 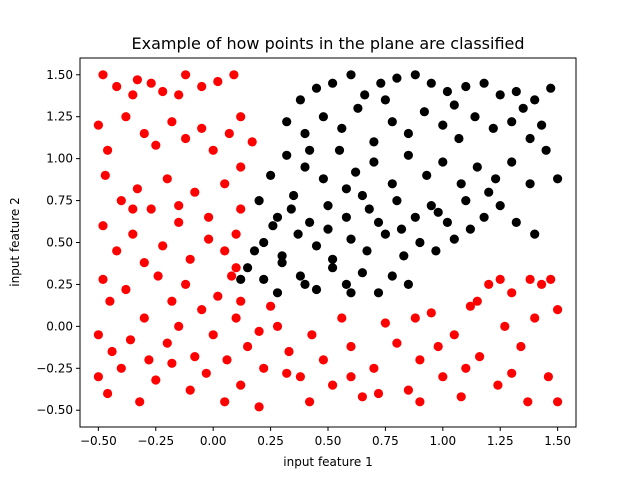 I want to click on y-tick-label: 0.75, so click(x=59, y=201).